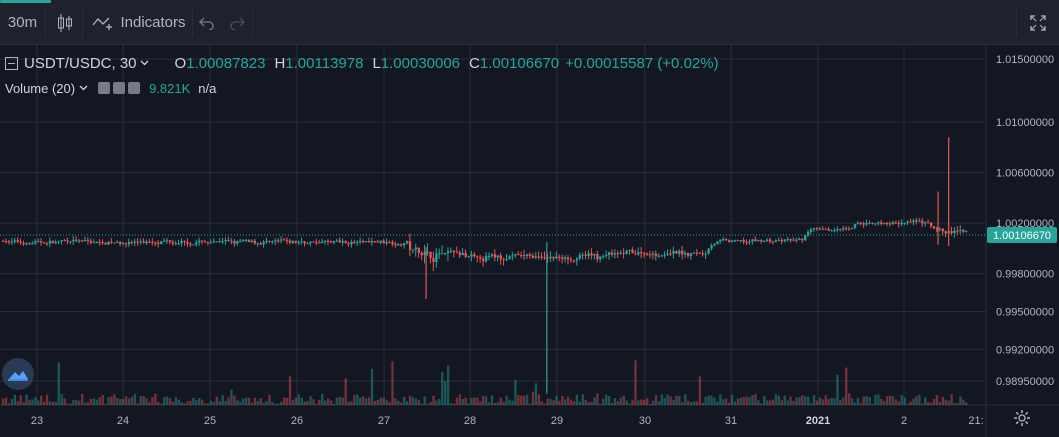  I want to click on high-value: 1.00113978, so click(324, 63).